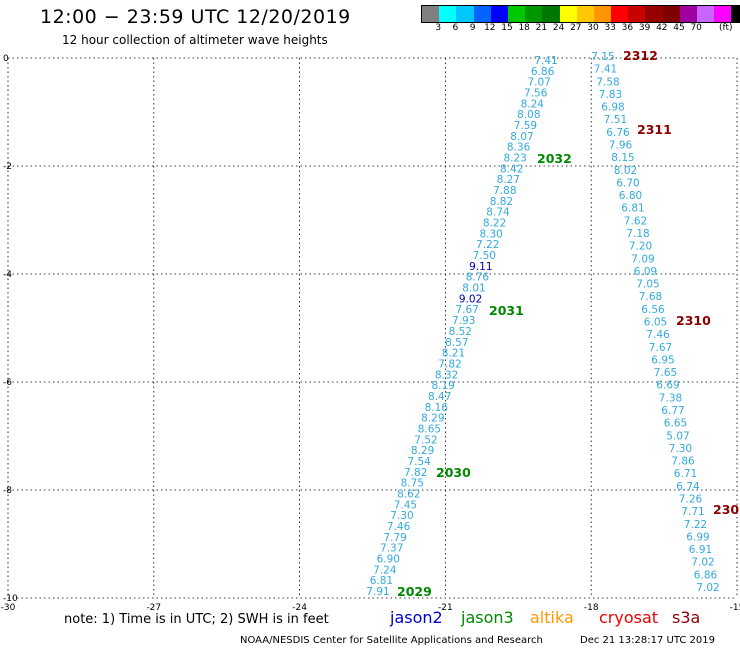 The width and height of the screenshot is (740, 650). What do you see at coordinates (472, 28) in the screenshot?
I see `color-scale-label: 9` at bounding box center [472, 28].